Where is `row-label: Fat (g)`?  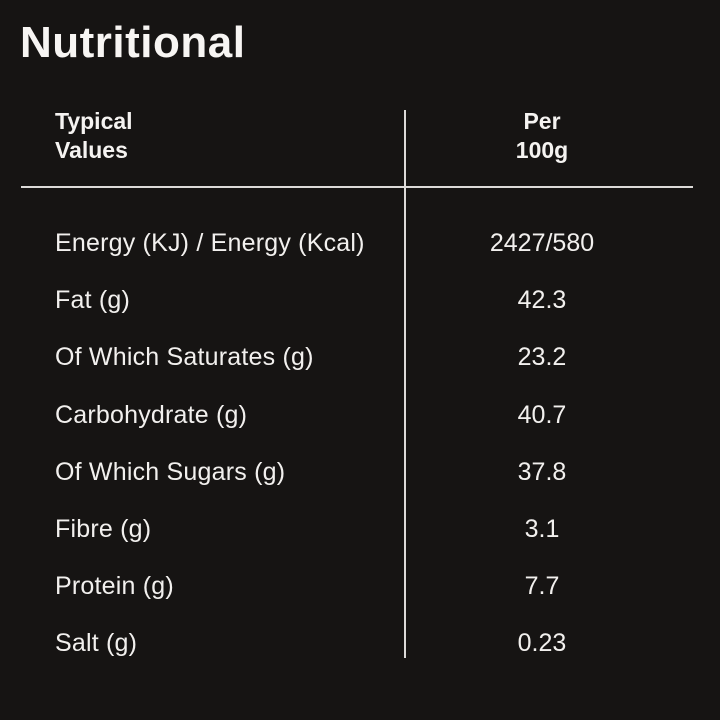
row-label: Fat (g) is located at coordinates (93, 300).